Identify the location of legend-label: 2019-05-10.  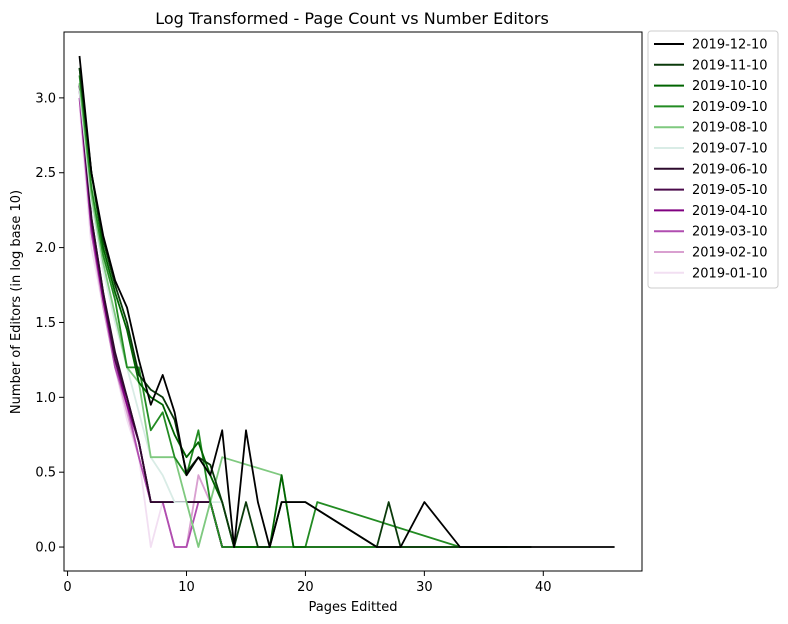
(730, 190).